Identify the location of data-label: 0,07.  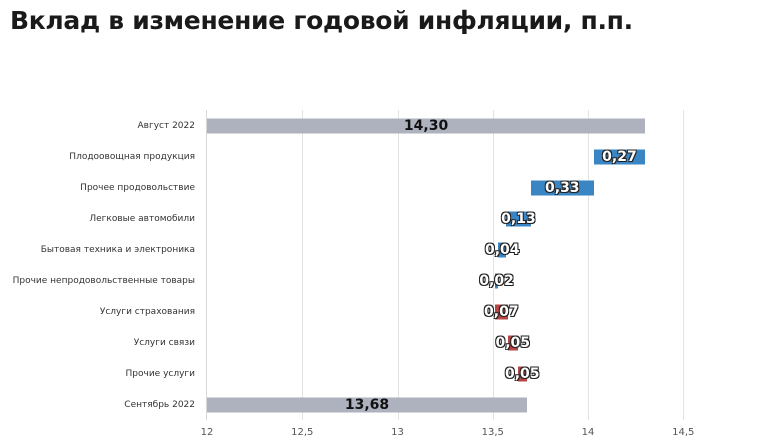
(501, 312).